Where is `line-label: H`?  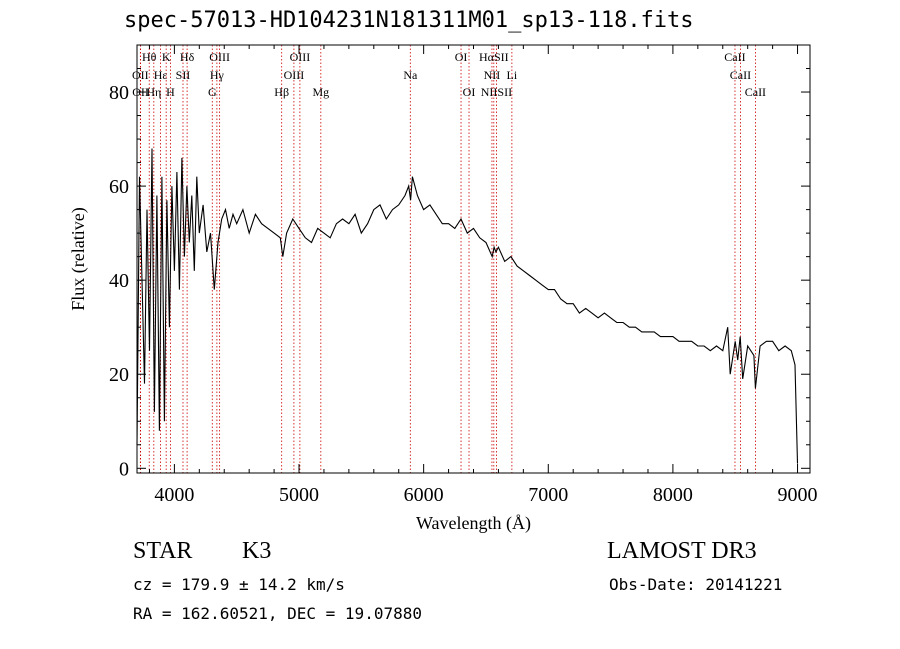 line-label: H is located at coordinates (170, 92).